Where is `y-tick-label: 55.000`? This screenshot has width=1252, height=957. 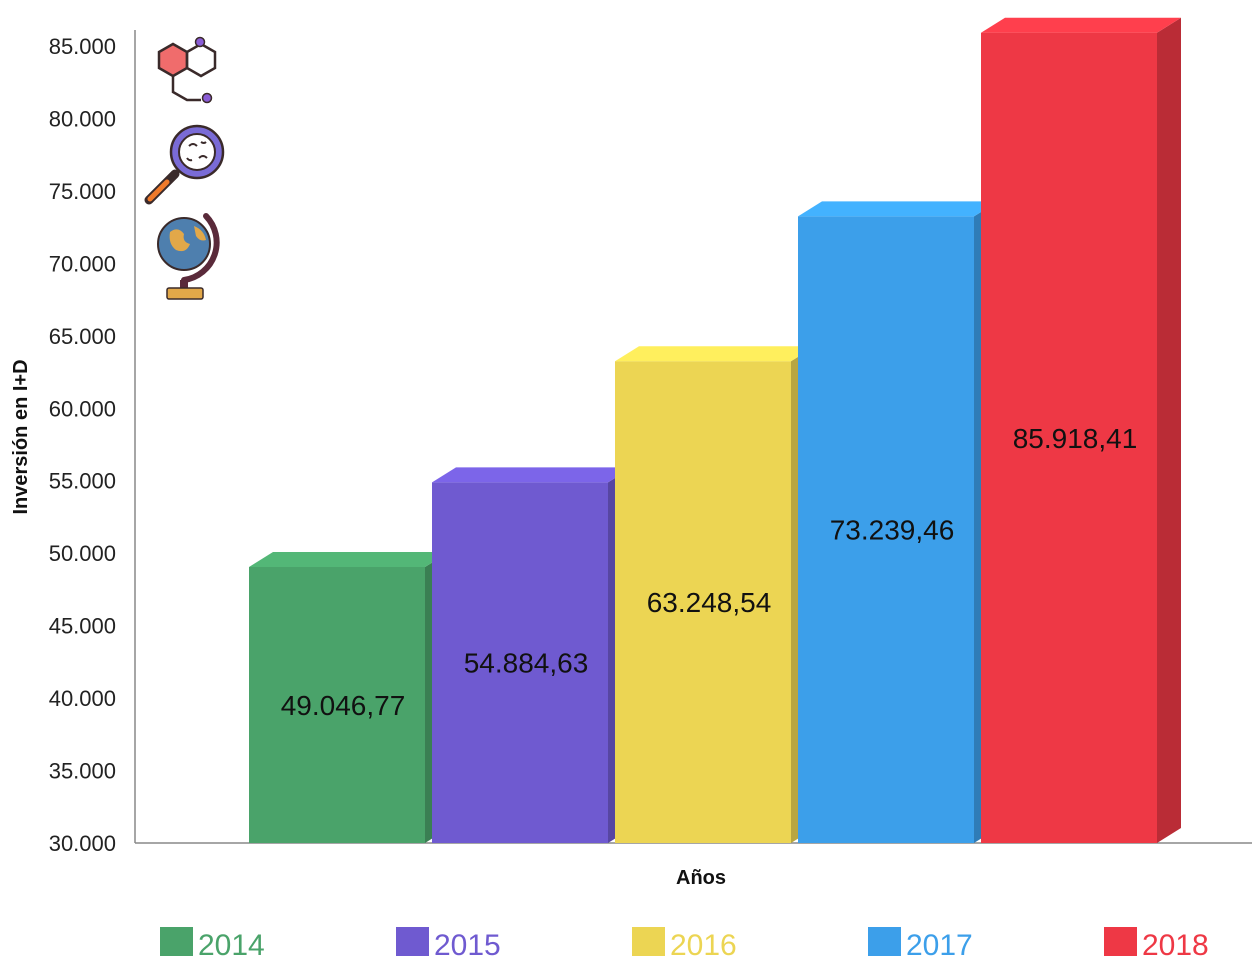
y-tick-label: 55.000 is located at coordinates (82, 481).